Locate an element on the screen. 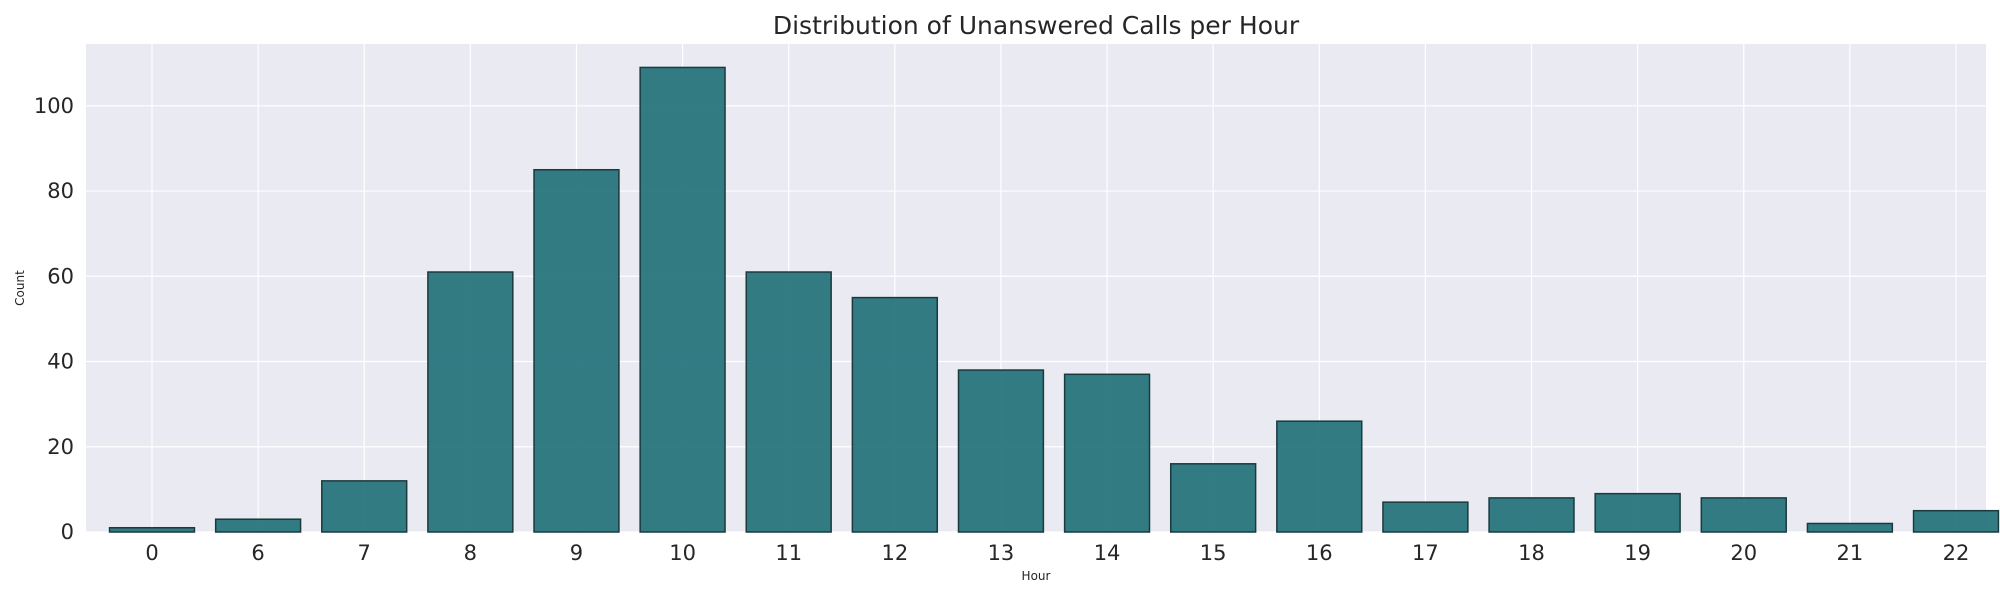 The width and height of the screenshot is (2000, 600). x-tick-label: 0 is located at coordinates (151, 553).